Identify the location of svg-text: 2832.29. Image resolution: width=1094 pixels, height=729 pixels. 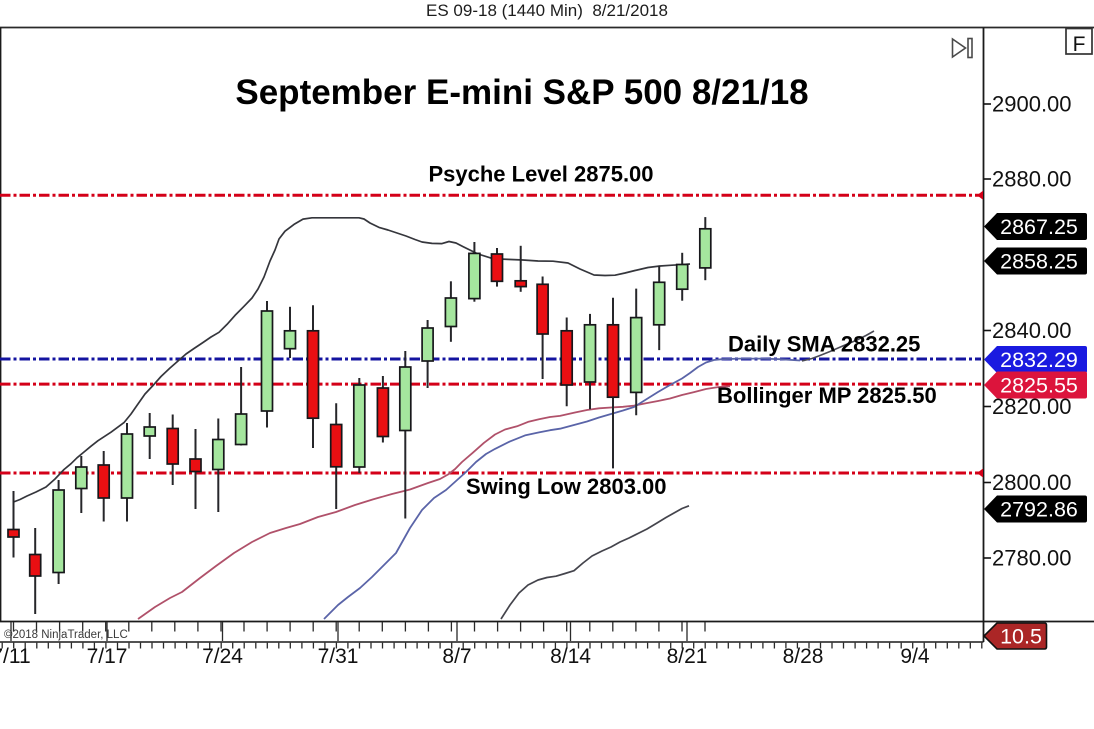
(1039, 360).